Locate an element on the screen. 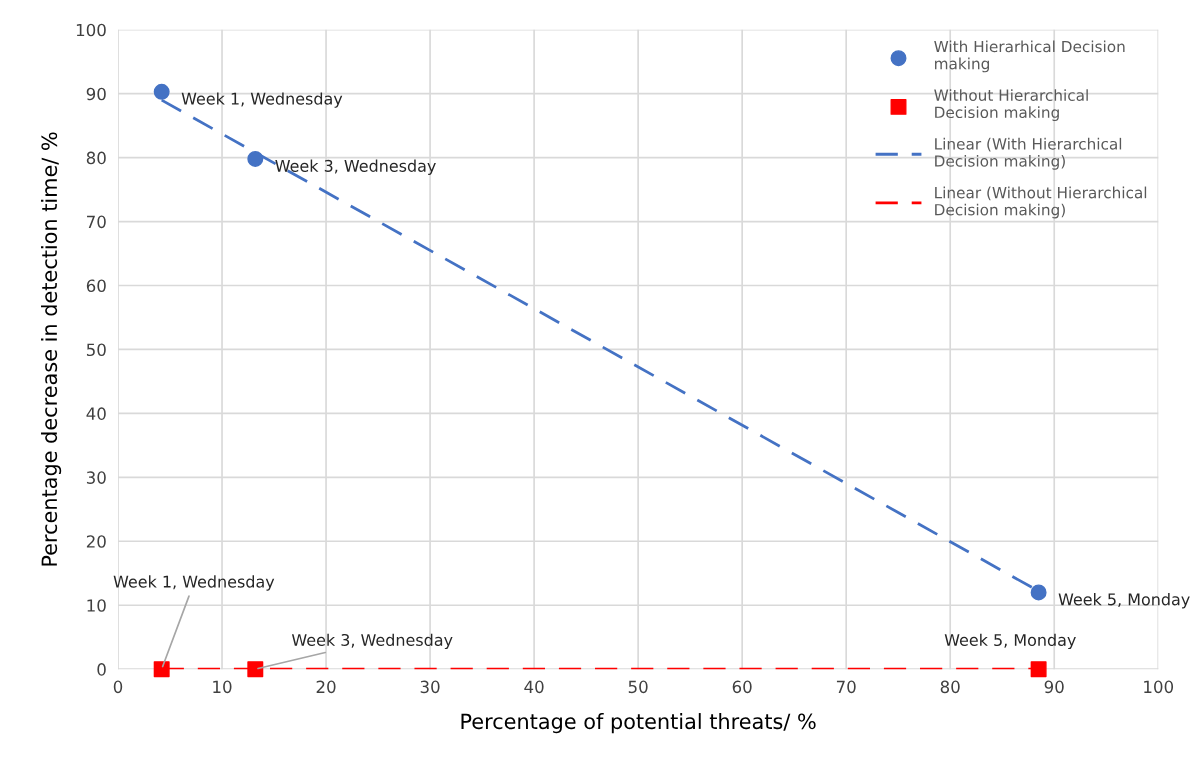 The image size is (1204, 763). x-tick-label: 40 is located at coordinates (534, 687).